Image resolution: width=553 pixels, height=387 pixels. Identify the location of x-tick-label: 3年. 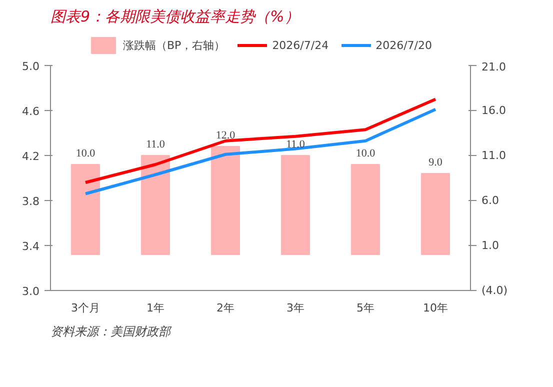
(295, 308).